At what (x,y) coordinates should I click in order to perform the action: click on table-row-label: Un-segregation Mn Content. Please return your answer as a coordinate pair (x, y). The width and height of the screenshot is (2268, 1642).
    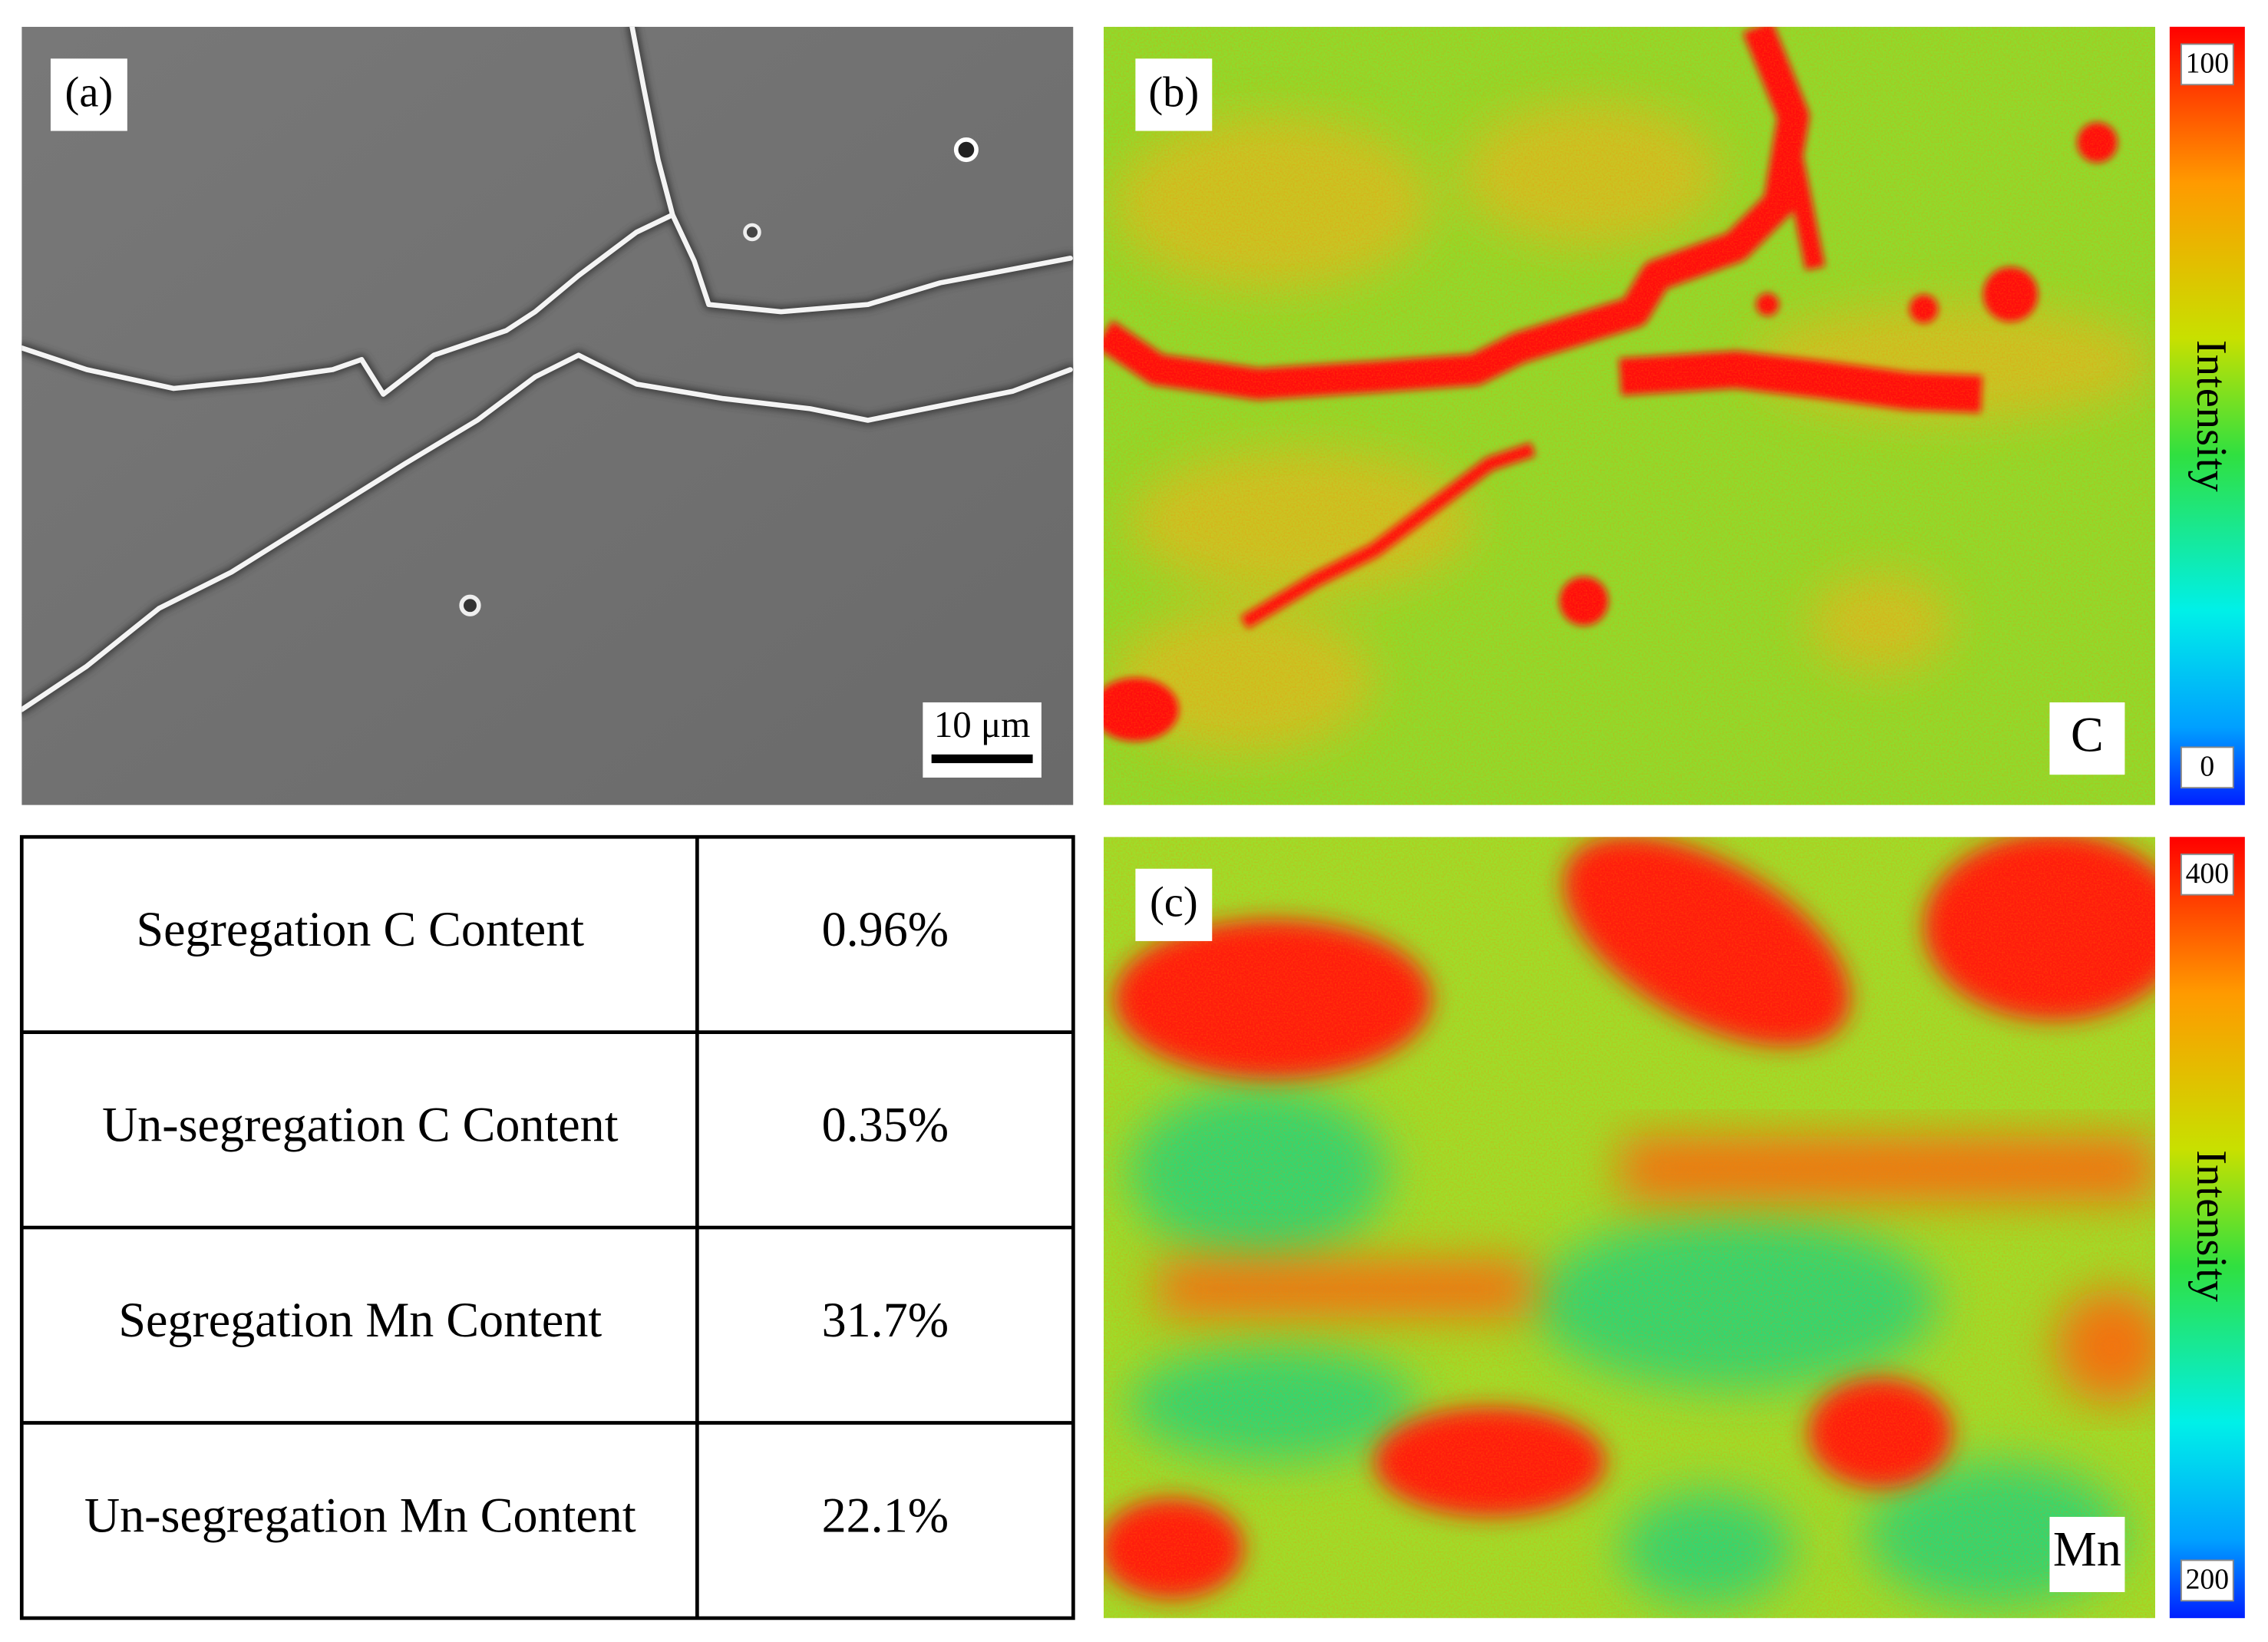
    Looking at the image, I should click on (360, 1515).